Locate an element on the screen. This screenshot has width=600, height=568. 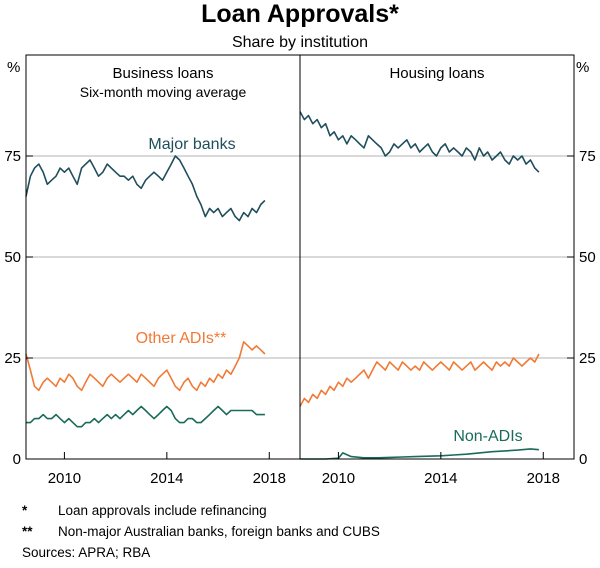
label-major-banks: Major banks is located at coordinates (191, 144).